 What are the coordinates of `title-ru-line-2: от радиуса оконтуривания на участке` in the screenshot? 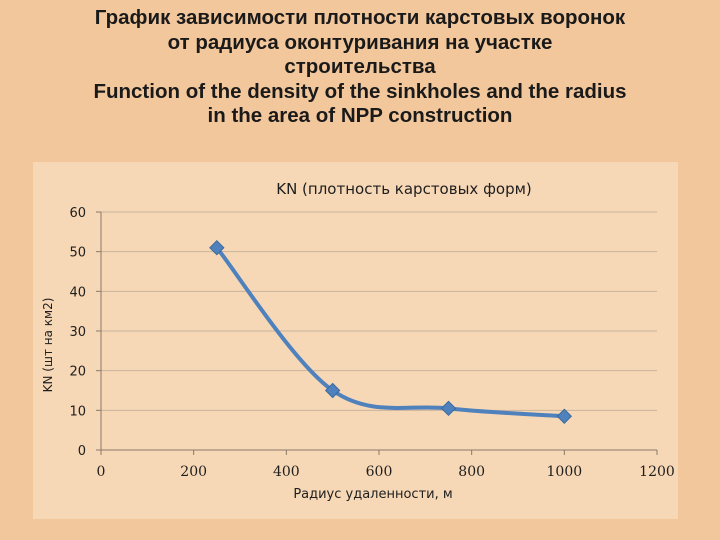 It's located at (360, 42).